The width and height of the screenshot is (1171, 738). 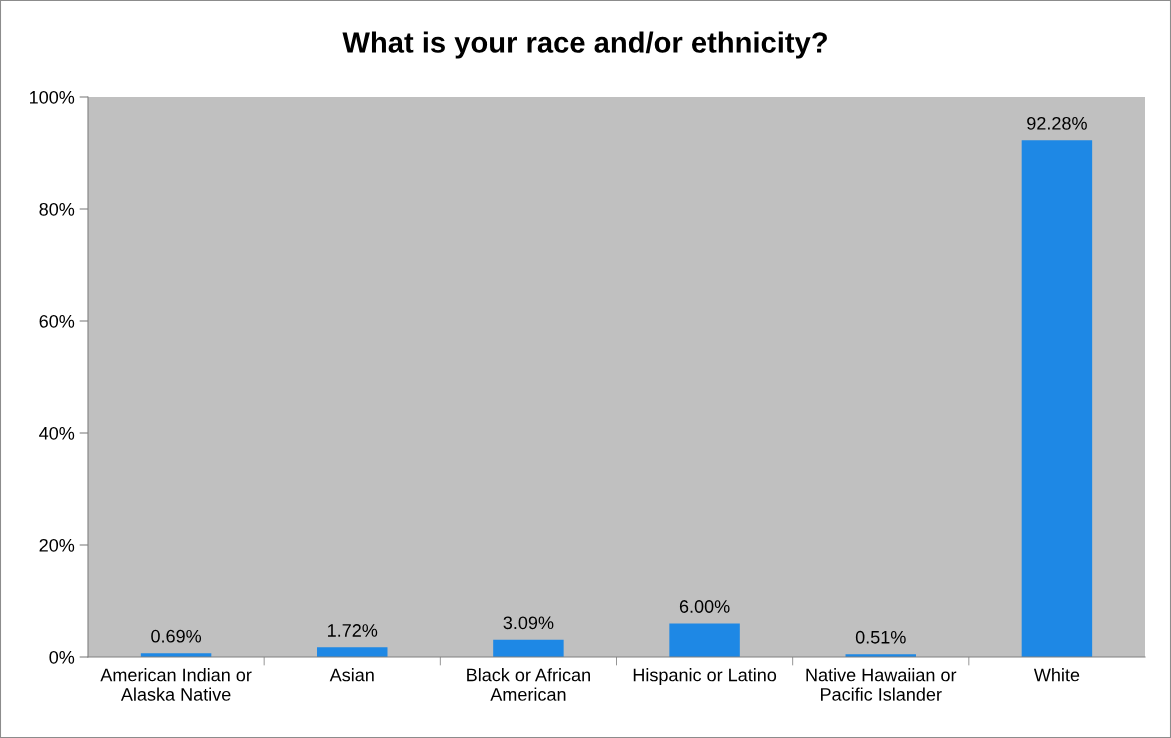 I want to click on data-label: 3.09%, so click(x=528, y=623).